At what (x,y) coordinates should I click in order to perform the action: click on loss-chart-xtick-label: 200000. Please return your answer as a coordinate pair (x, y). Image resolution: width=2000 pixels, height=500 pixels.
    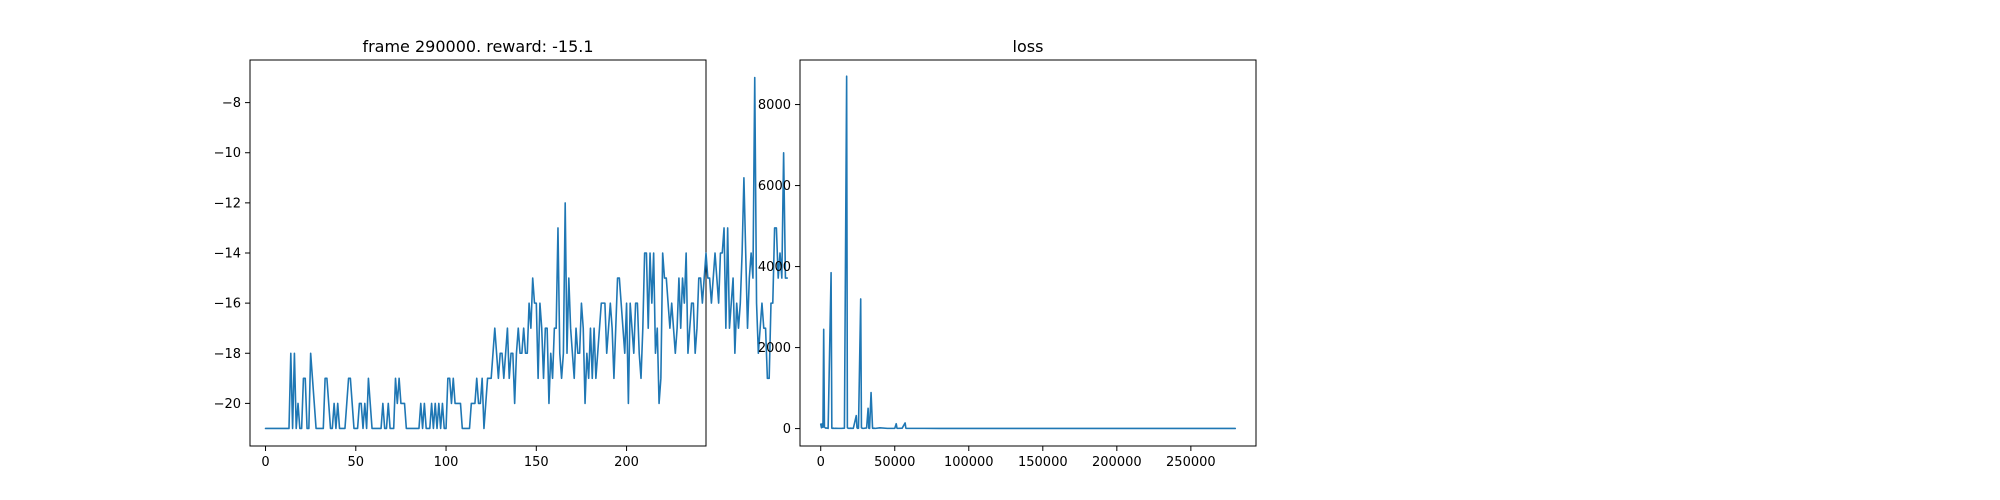
    Looking at the image, I should click on (1117, 462).